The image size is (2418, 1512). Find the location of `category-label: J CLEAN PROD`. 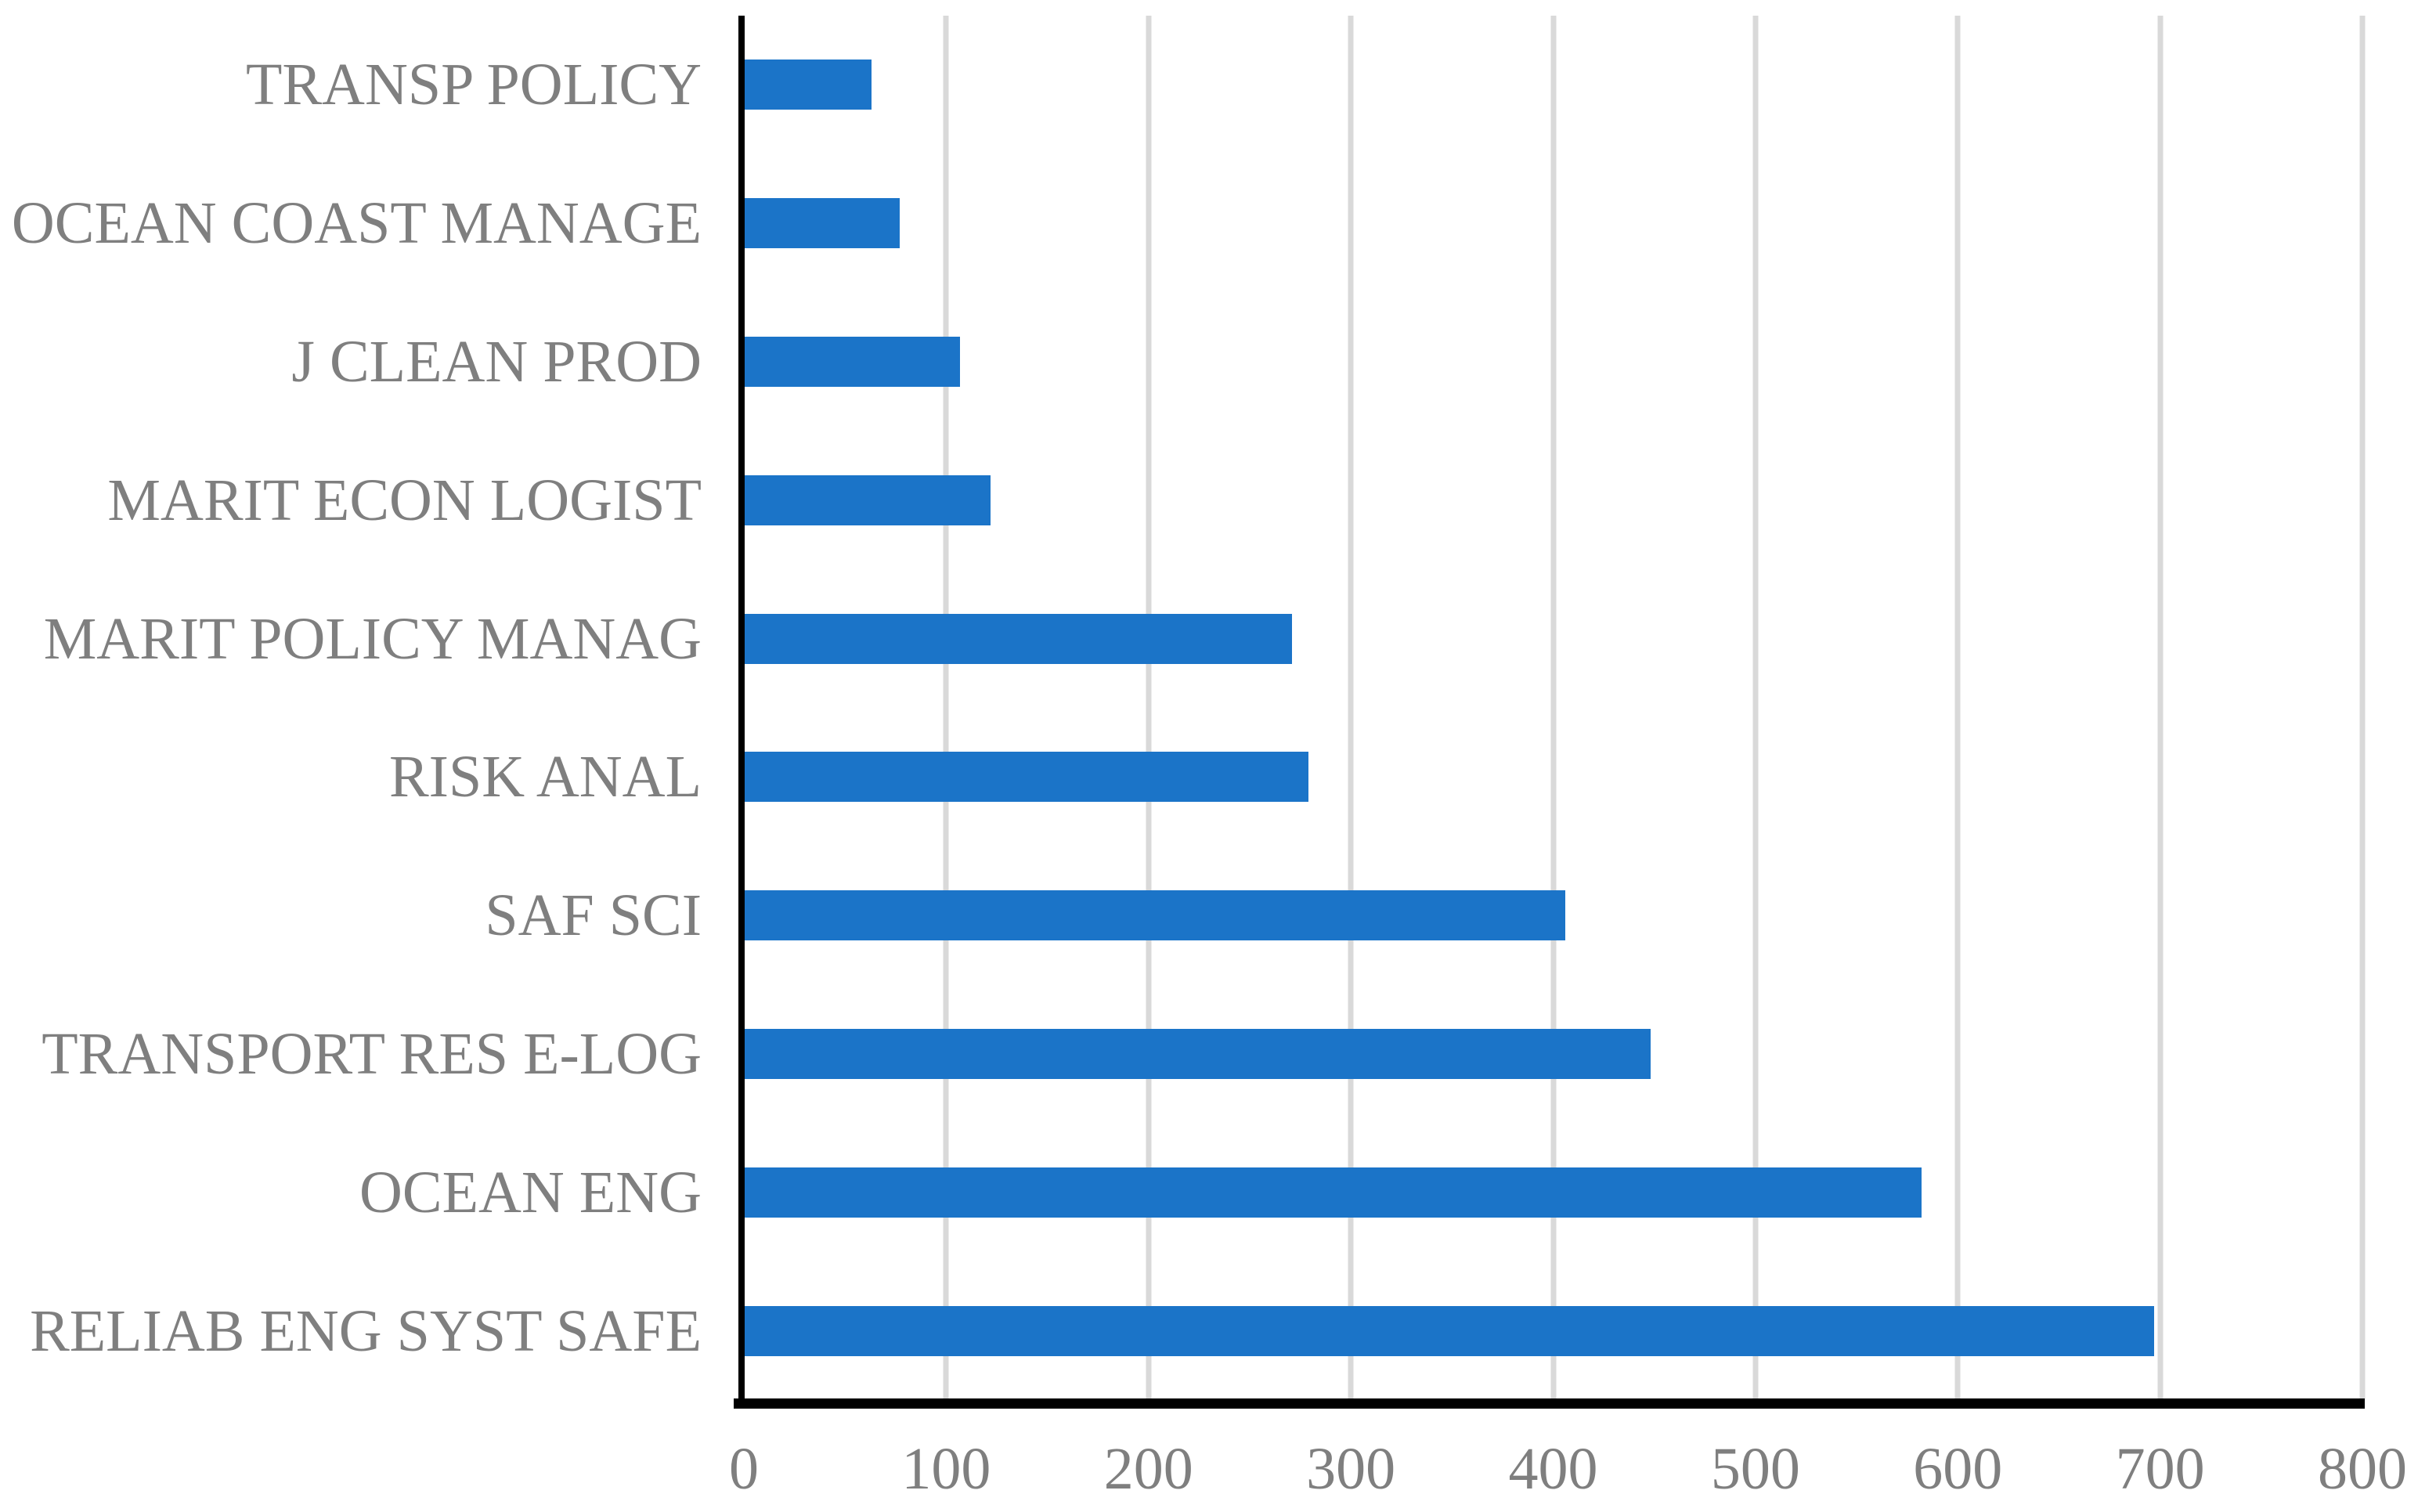

category-label: J CLEAN PROD is located at coordinates (496, 361).